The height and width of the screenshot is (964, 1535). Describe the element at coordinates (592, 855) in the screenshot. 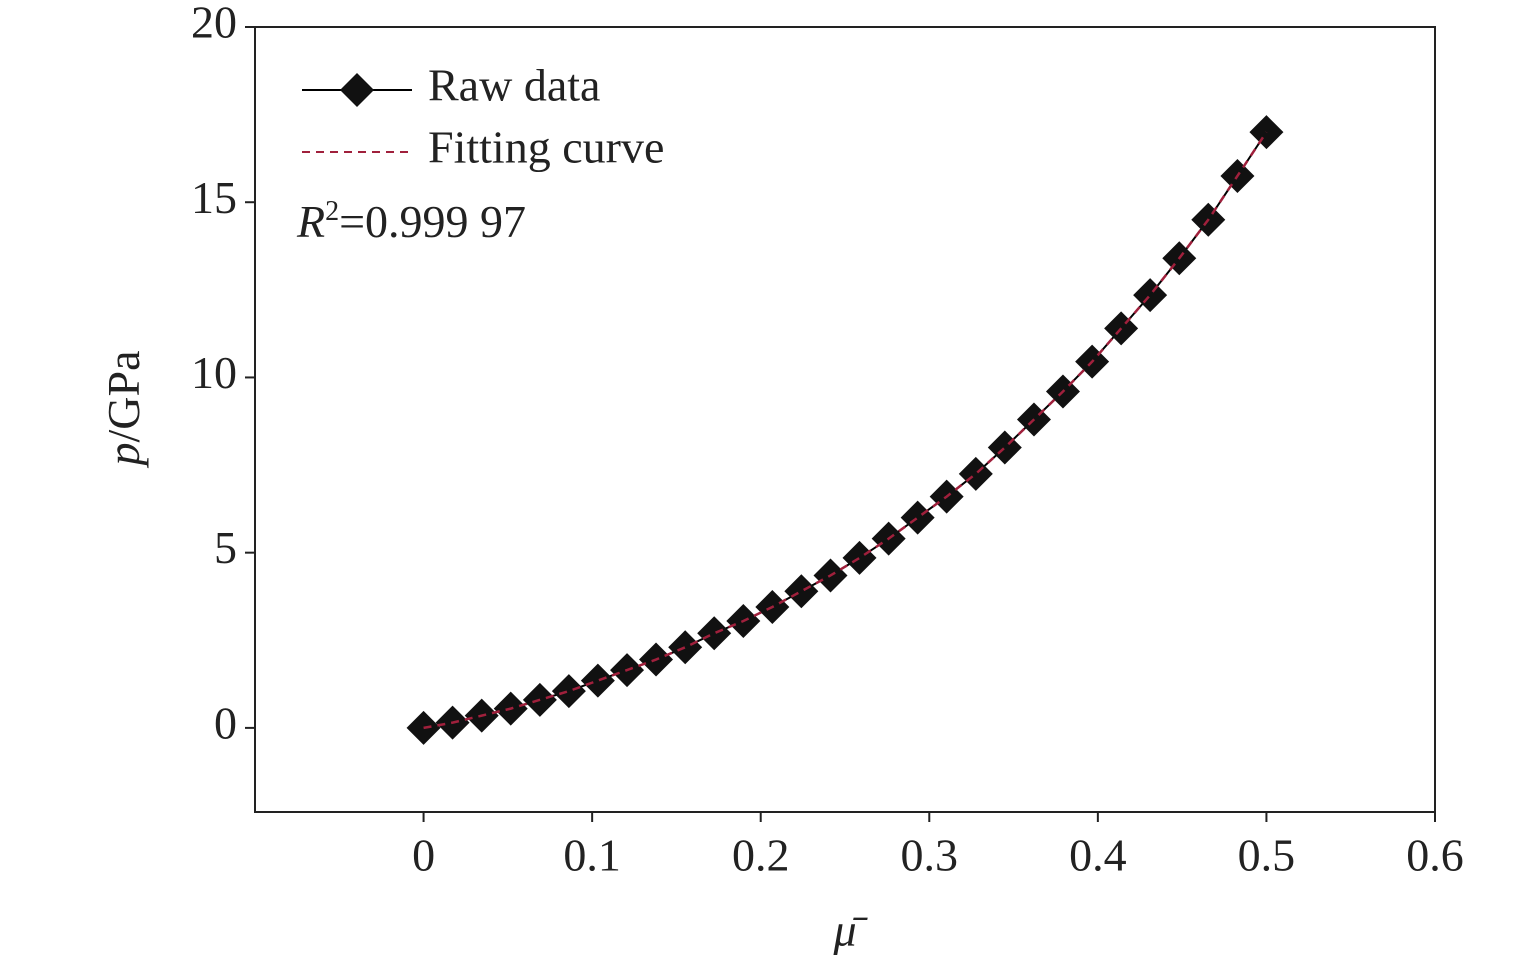

I see `x-tick-label: 0.1` at that location.